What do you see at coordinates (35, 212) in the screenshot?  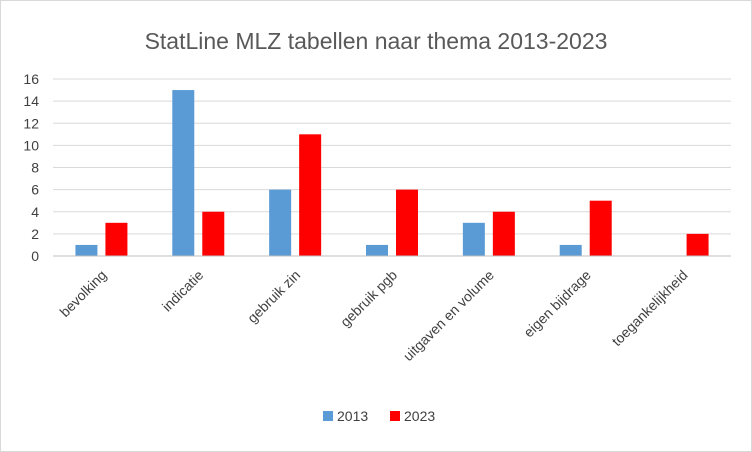 I see `y-tick-label: 4` at bounding box center [35, 212].